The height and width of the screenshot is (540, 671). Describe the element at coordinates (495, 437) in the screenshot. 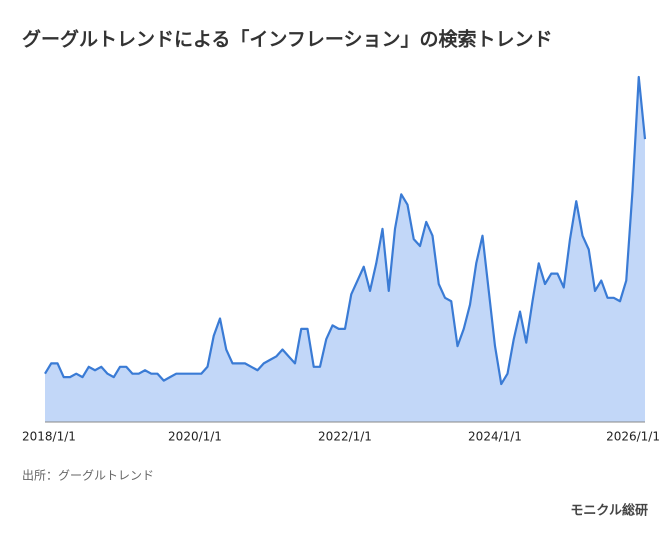

I see `x-tick-label: 2024/1/1` at that location.